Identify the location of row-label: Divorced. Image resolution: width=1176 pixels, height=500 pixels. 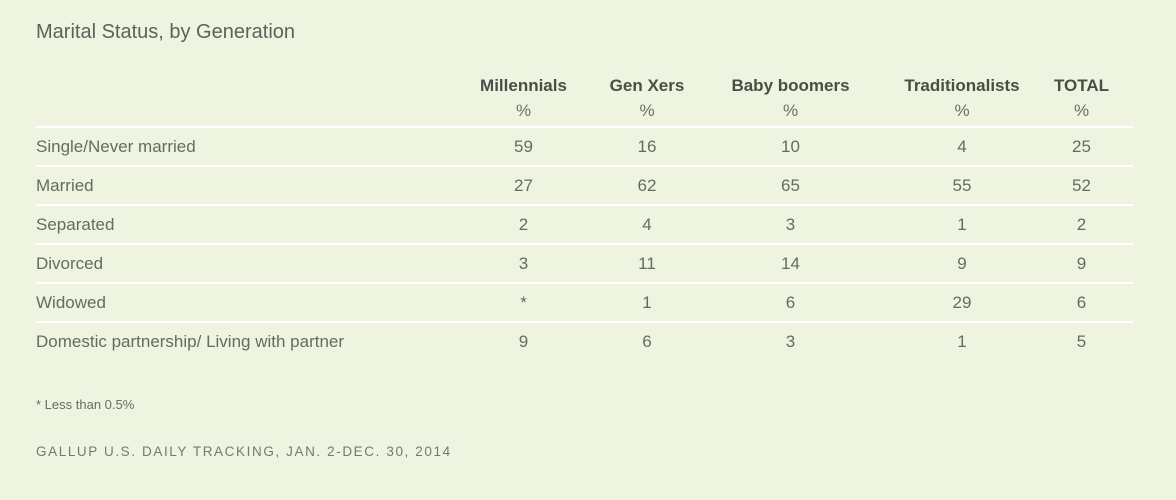
(70, 263).